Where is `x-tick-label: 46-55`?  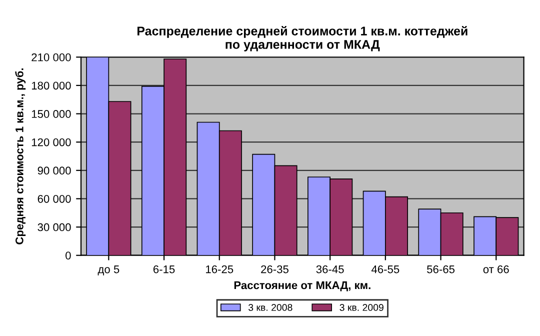
x-tick-label: 46-55 is located at coordinates (385, 269).